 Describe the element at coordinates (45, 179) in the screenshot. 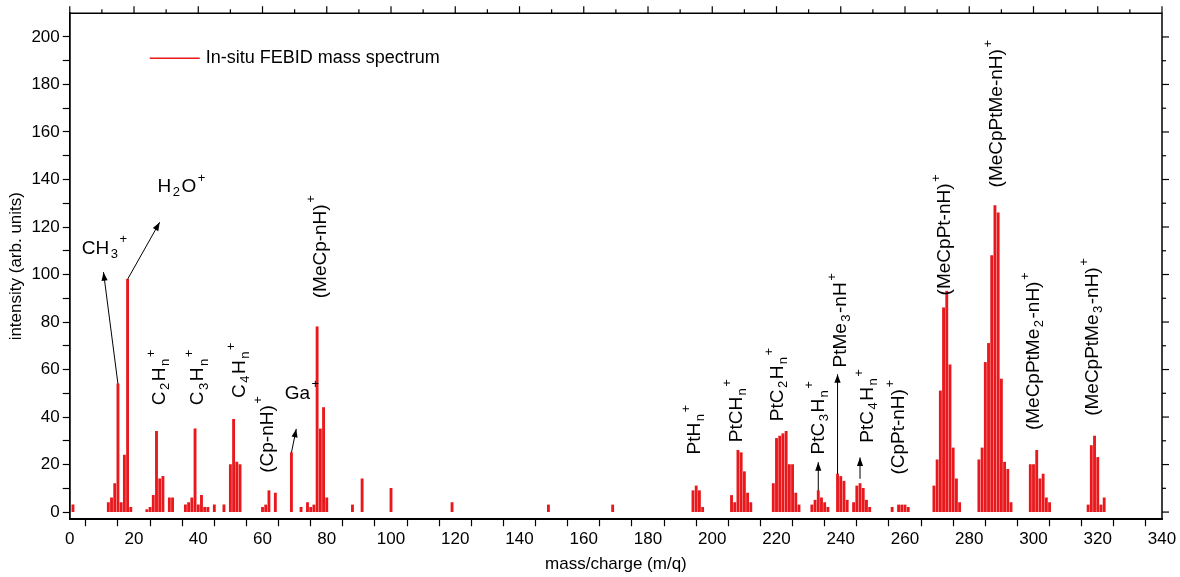

I see `y-tick-label: 140` at that location.